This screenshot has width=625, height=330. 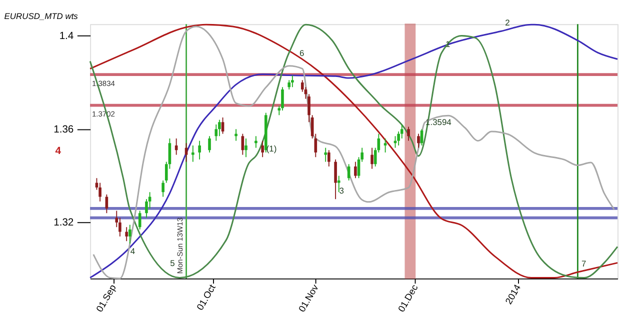 I want to click on annotation: 2, so click(x=507, y=23).